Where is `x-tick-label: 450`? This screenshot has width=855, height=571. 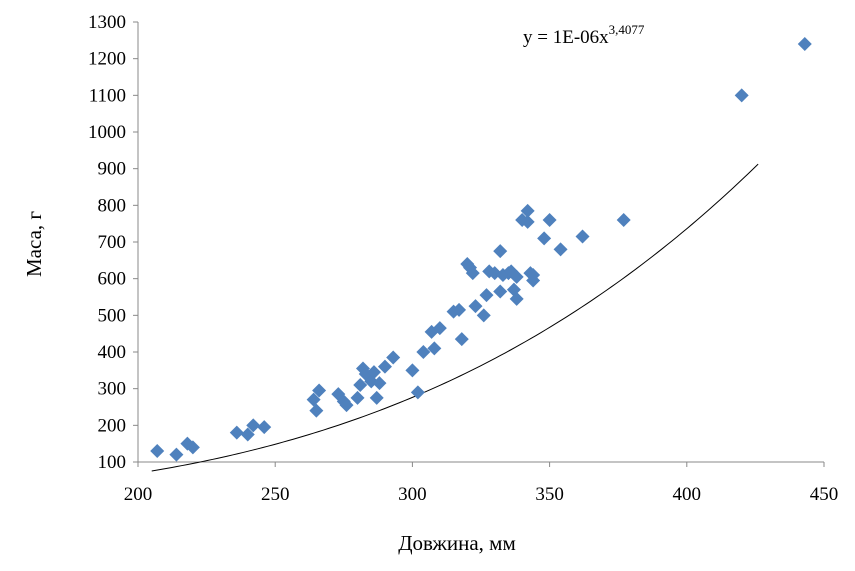 x-tick-label: 450 is located at coordinates (824, 494).